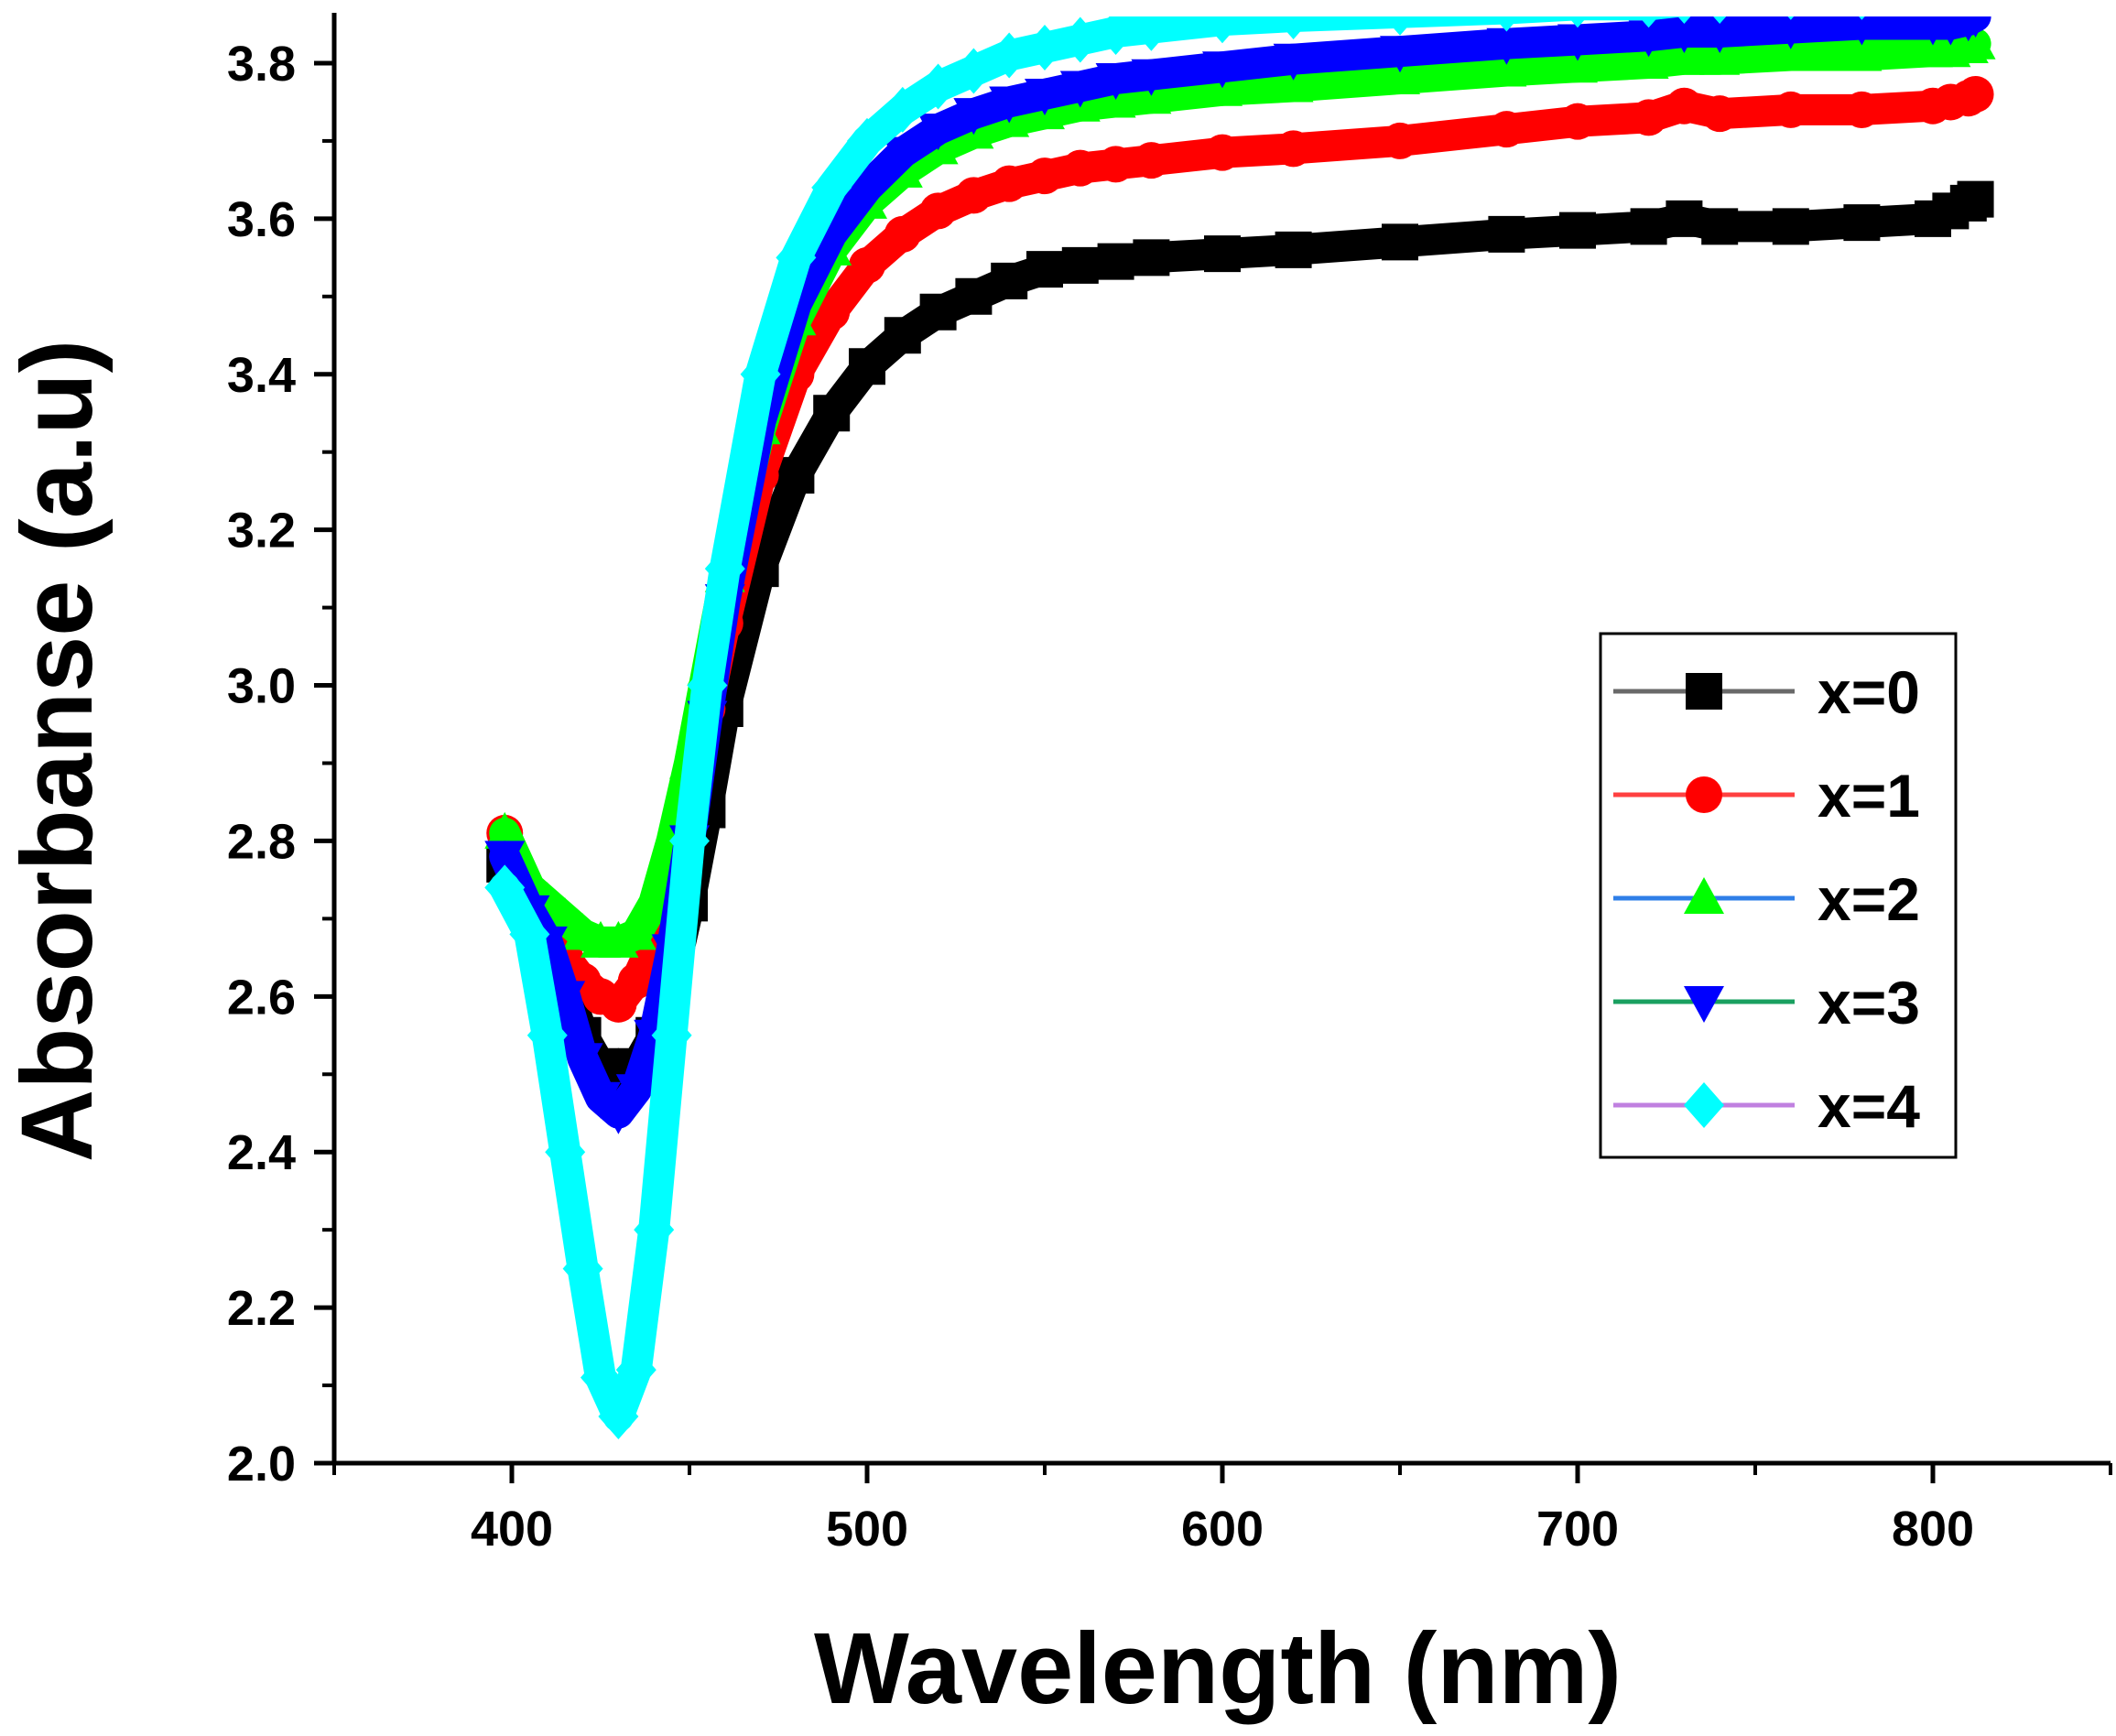 The image size is (2116, 1736). Describe the element at coordinates (261, 1465) in the screenshot. I see `y-tick-label: 2.0` at that location.